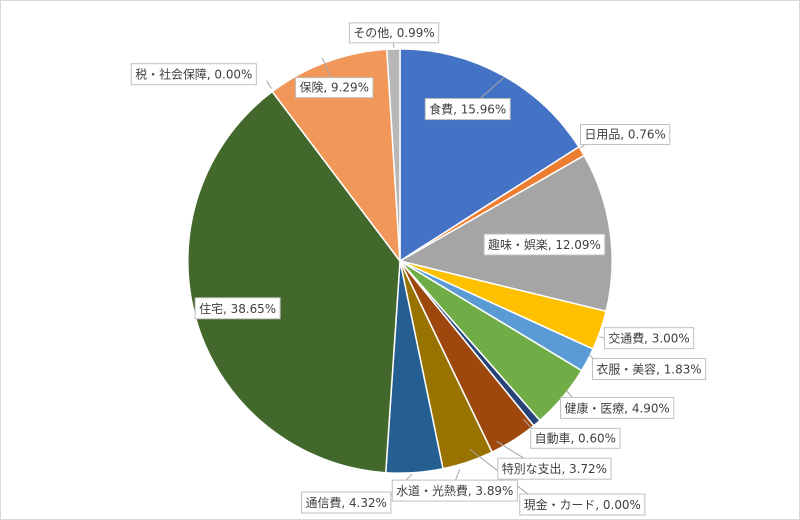 The width and height of the screenshot is (800, 520). I want to click on data-label-8: 現金・カード, 0.00%, so click(582, 504).